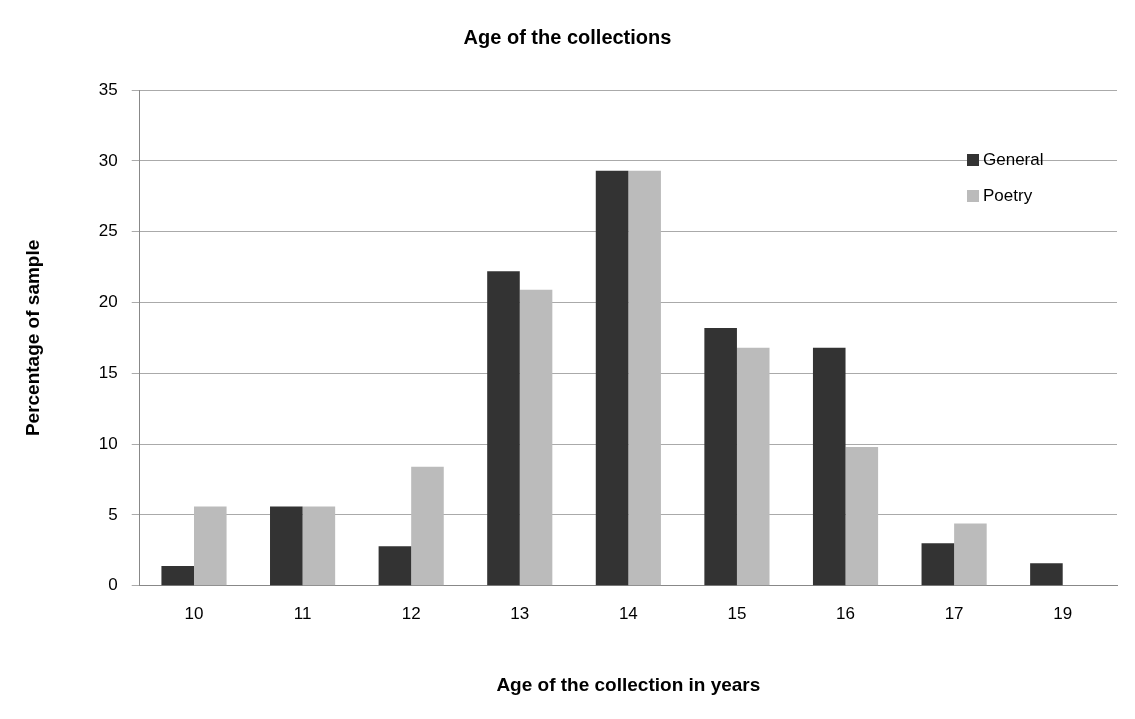  I want to click on chart-title: Age of the collections, so click(567, 36).